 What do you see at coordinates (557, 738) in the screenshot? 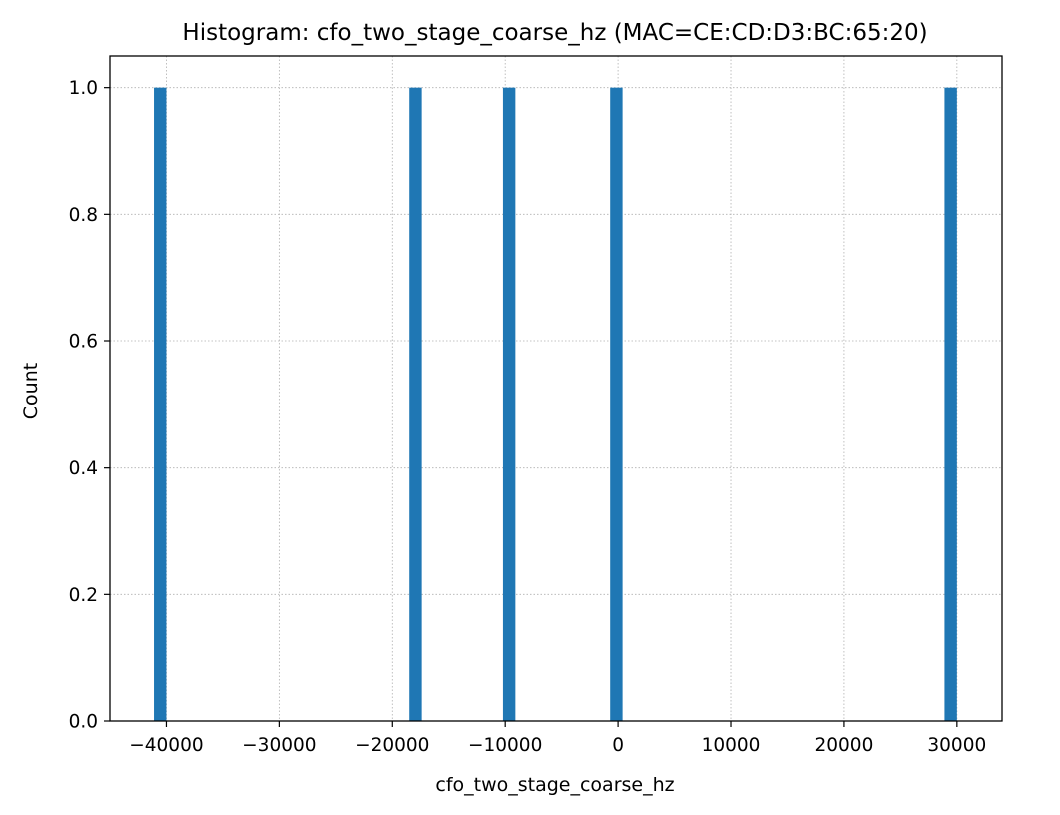
I see `x-axis-ticks: −40000 −30000 −20000 −10000 0 10000 20000 30000` at bounding box center [557, 738].